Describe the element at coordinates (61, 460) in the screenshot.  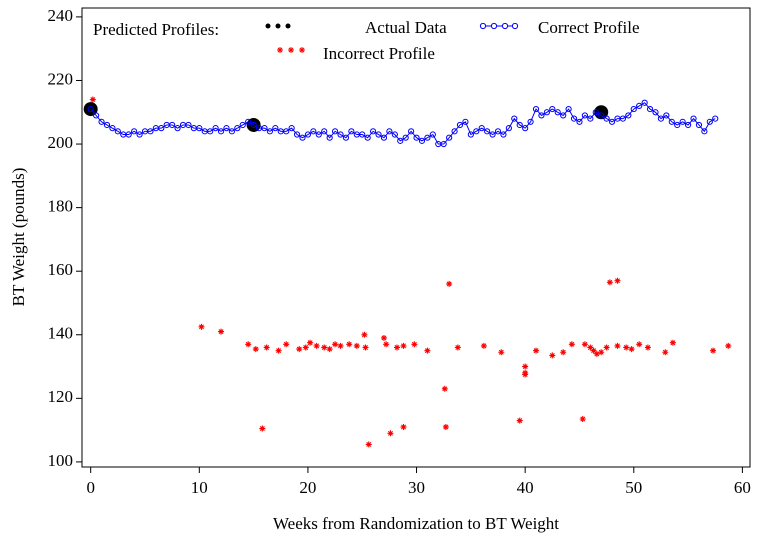
I see `y-tick-label: 100` at that location.